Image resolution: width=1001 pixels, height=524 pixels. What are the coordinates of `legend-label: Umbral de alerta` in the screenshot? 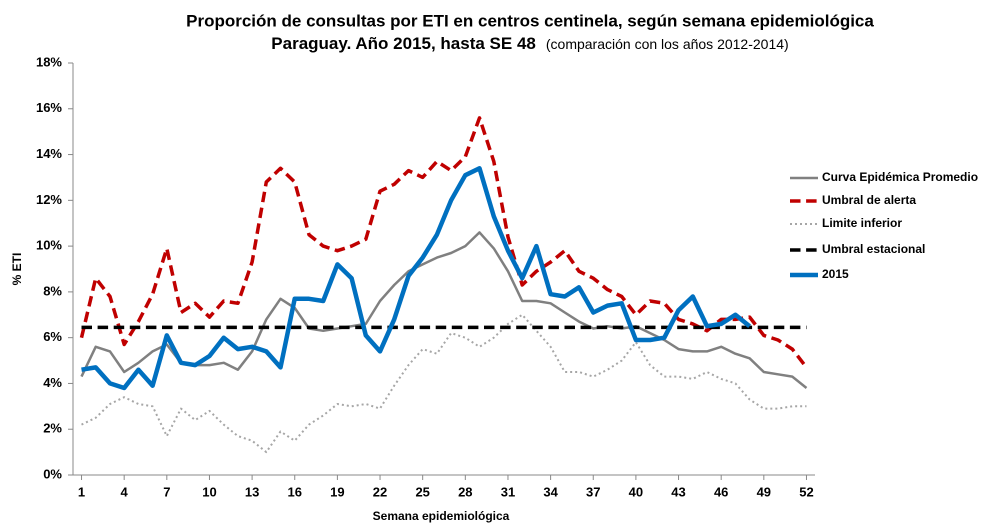 It's located at (869, 200).